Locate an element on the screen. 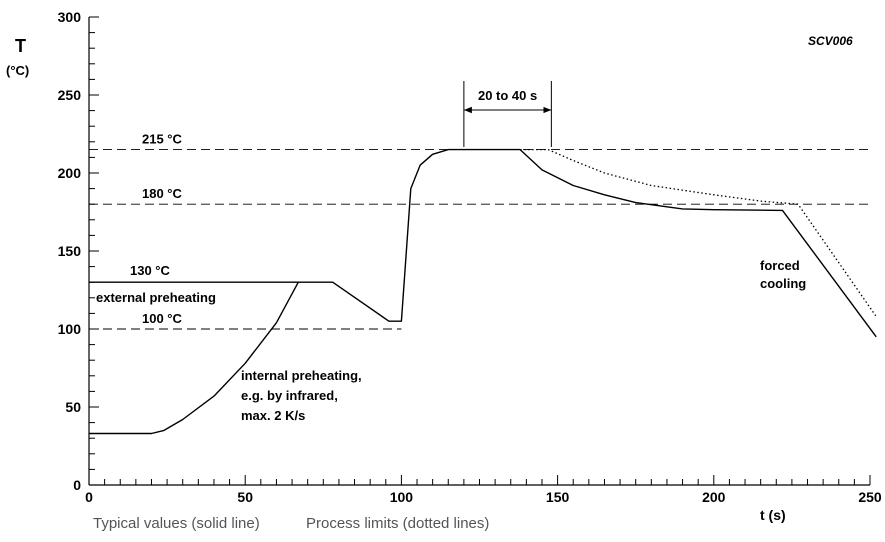  y-tick-label: 300 is located at coordinates (70, 17).